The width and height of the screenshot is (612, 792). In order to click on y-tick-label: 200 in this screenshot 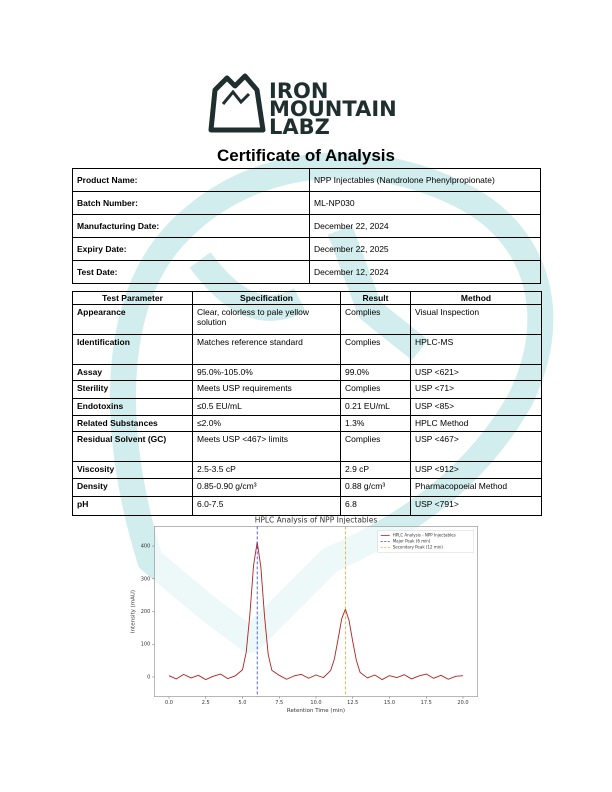, I will do `click(146, 612)`.